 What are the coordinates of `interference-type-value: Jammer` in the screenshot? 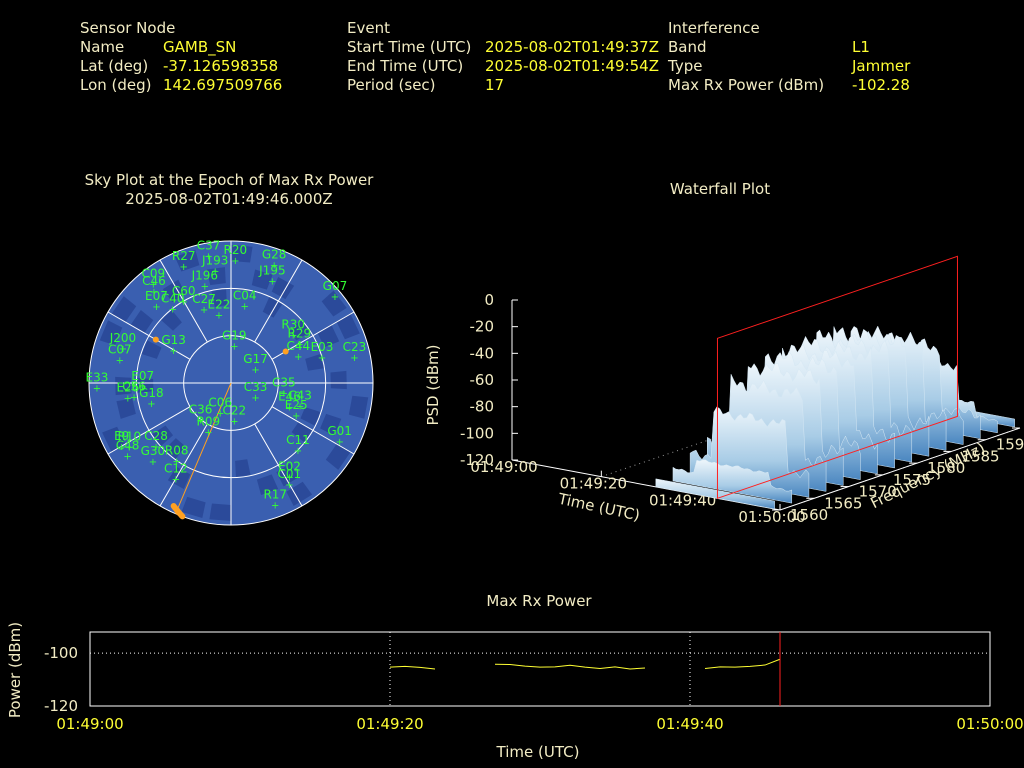 It's located at (881, 66).